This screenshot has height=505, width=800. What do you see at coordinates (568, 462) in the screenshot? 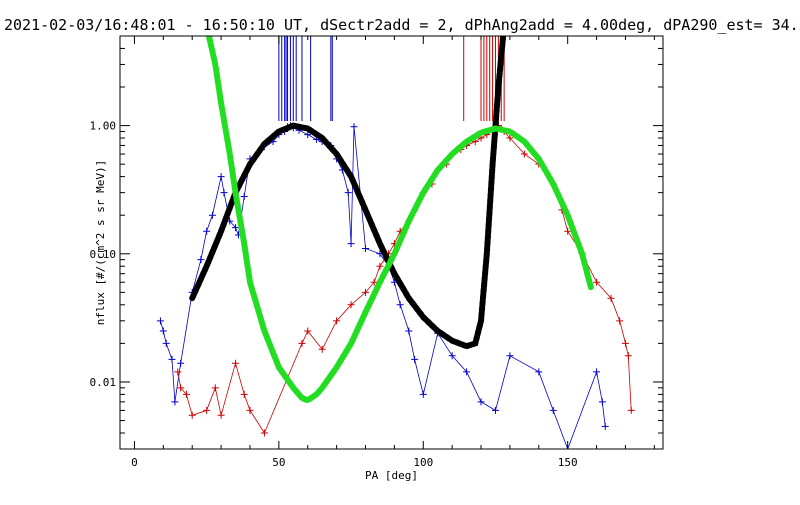
I see `x-tick-label-3: 150` at bounding box center [568, 462].